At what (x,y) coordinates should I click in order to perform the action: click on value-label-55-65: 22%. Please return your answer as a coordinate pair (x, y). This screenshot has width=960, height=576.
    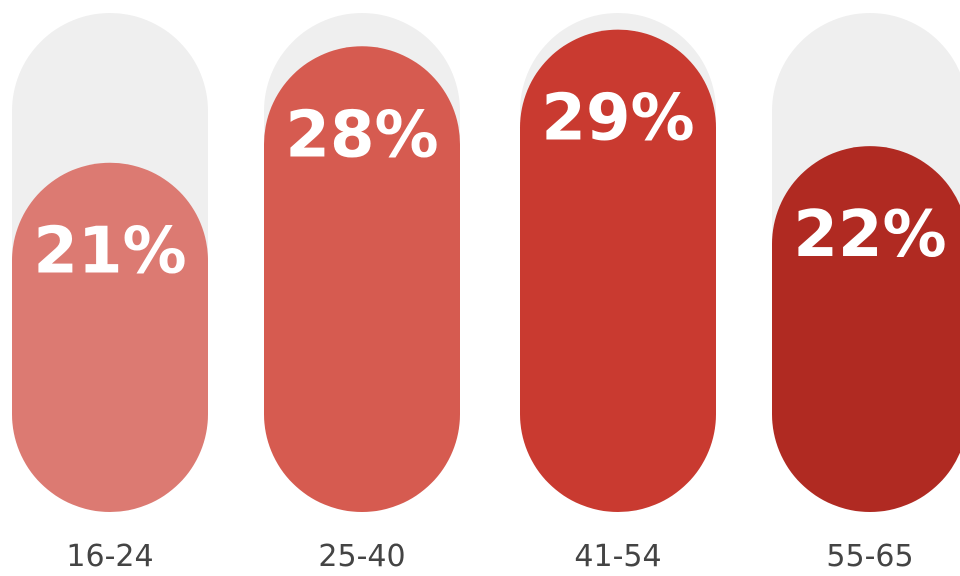
    Looking at the image, I should click on (869, 235).